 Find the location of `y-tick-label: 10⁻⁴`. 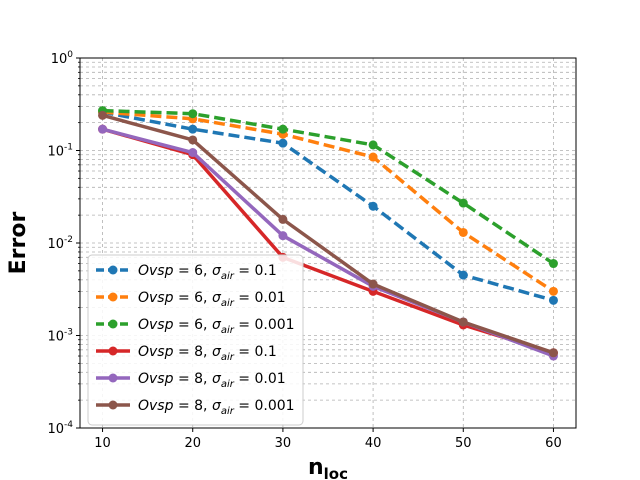

y-tick-label: 10⁻⁴ is located at coordinates (60, 428).